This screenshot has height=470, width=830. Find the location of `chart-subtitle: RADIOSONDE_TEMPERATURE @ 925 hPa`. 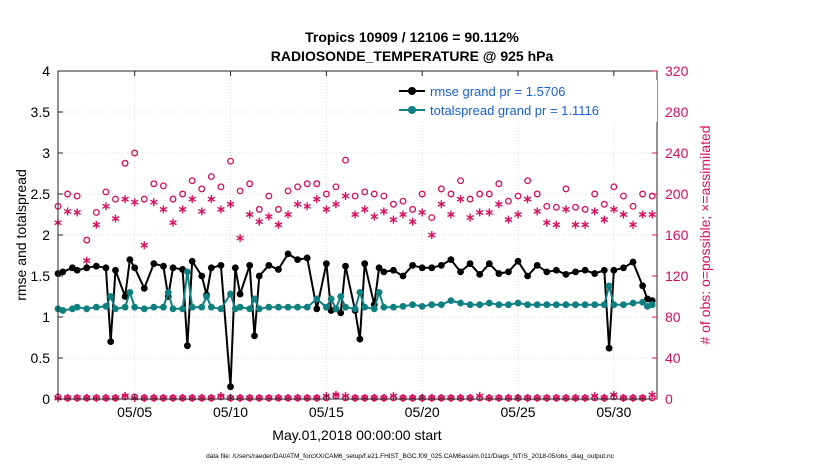

chart-subtitle: RADIOSONDE_TEMPERATURE @ 925 hPa is located at coordinates (412, 56).